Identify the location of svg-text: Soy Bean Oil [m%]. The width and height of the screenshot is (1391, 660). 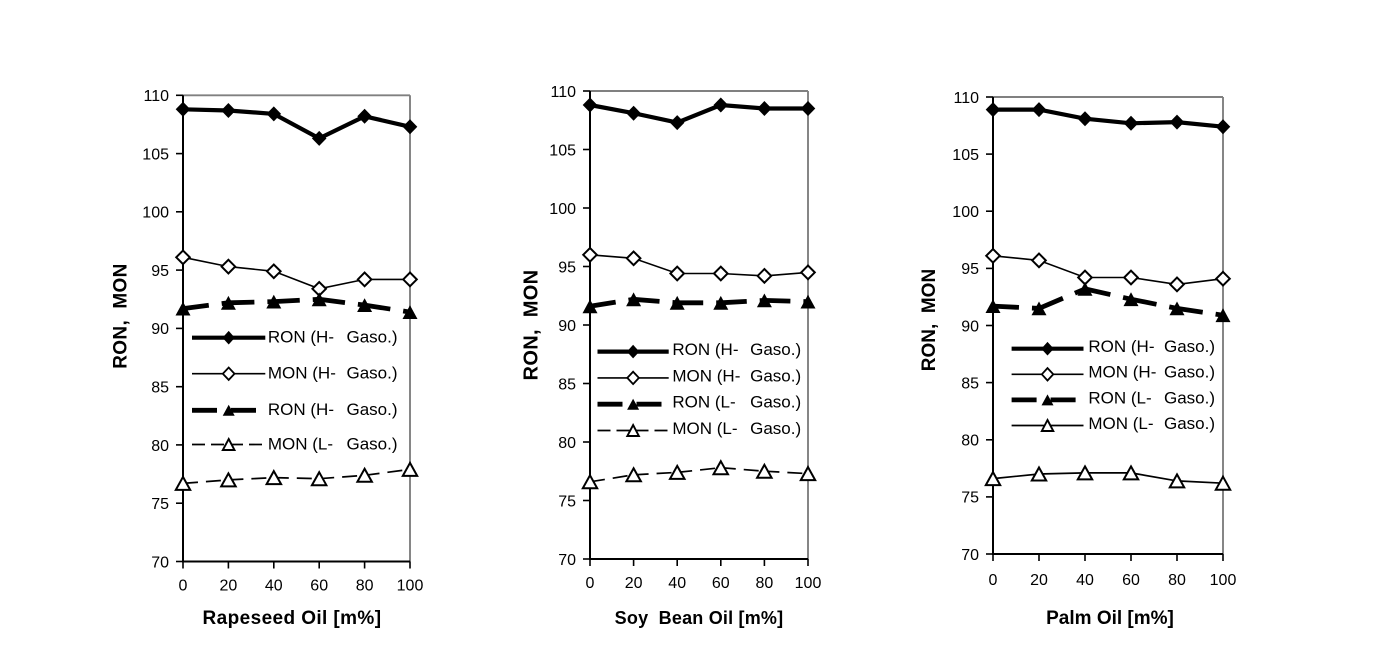
(699, 618).